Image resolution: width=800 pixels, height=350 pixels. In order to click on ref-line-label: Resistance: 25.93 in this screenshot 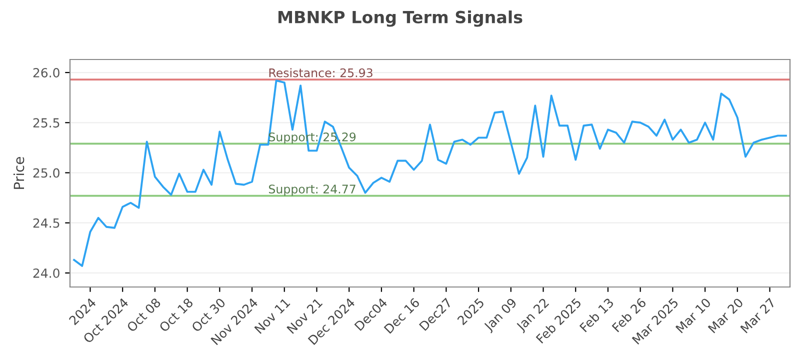, I will do `click(320, 73)`.